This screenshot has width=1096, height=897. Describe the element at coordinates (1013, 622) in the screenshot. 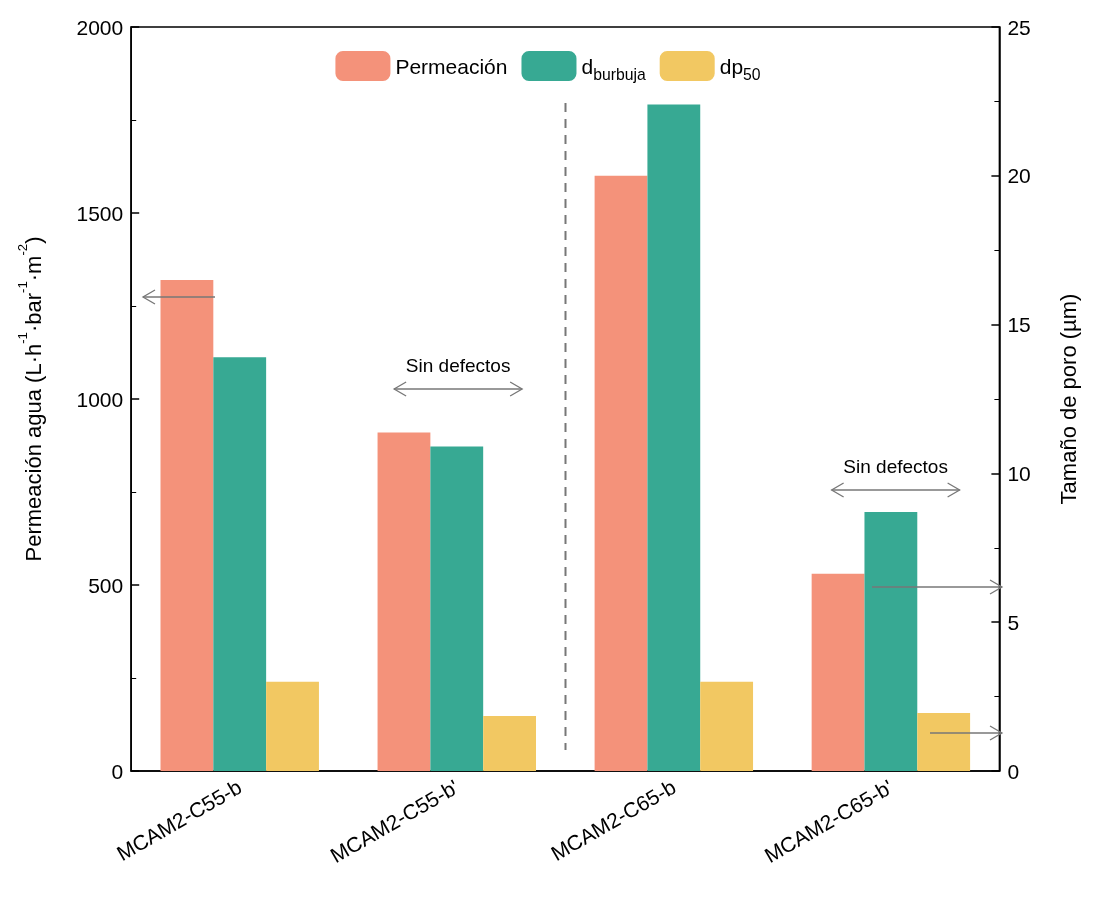

I see `y2-tick-label: 5` at that location.